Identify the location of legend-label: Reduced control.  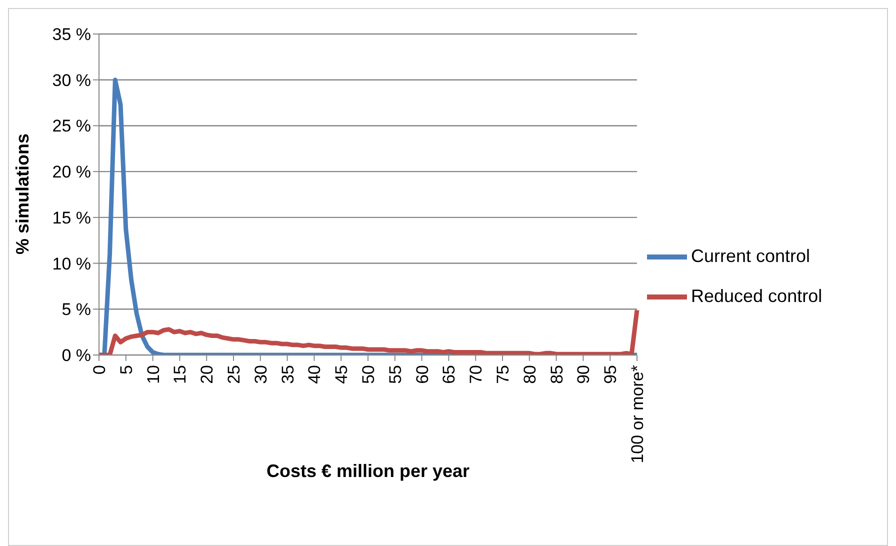
(756, 296).